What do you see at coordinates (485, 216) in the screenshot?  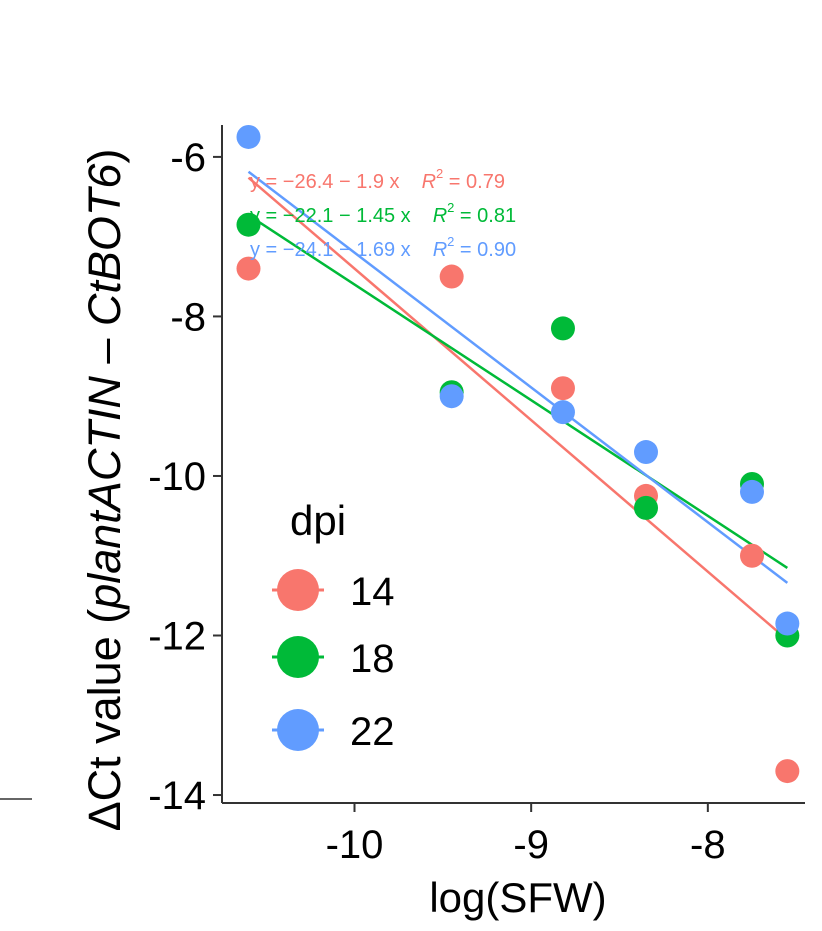 I see `r2-value: = 0.81` at bounding box center [485, 216].